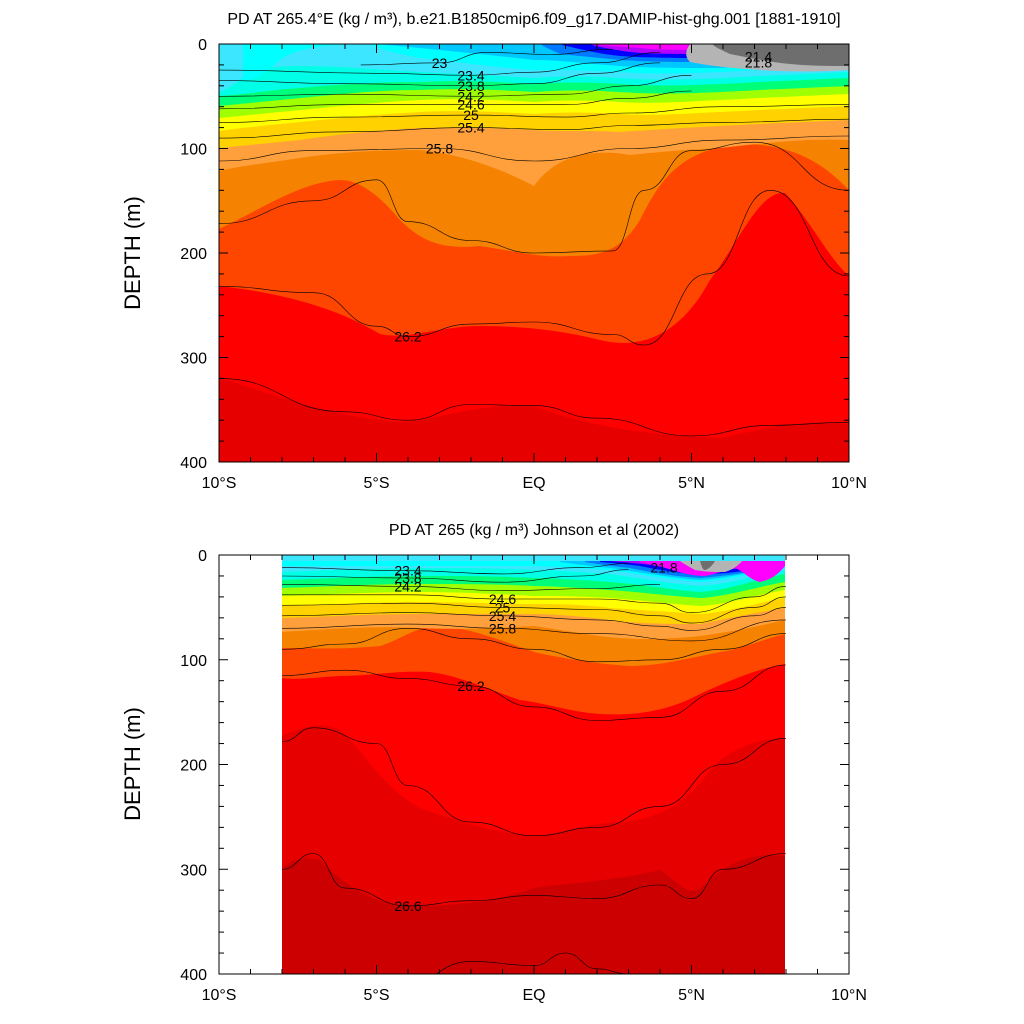  Describe the element at coordinates (132, 253) in the screenshot. I see `panel-top-ylabel: DEPTH (m)` at that location.